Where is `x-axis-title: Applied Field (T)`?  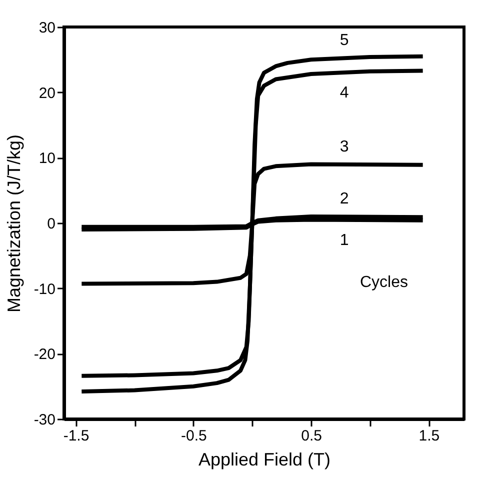
x-axis-title: Applied Field (T) is located at coordinates (264, 460).